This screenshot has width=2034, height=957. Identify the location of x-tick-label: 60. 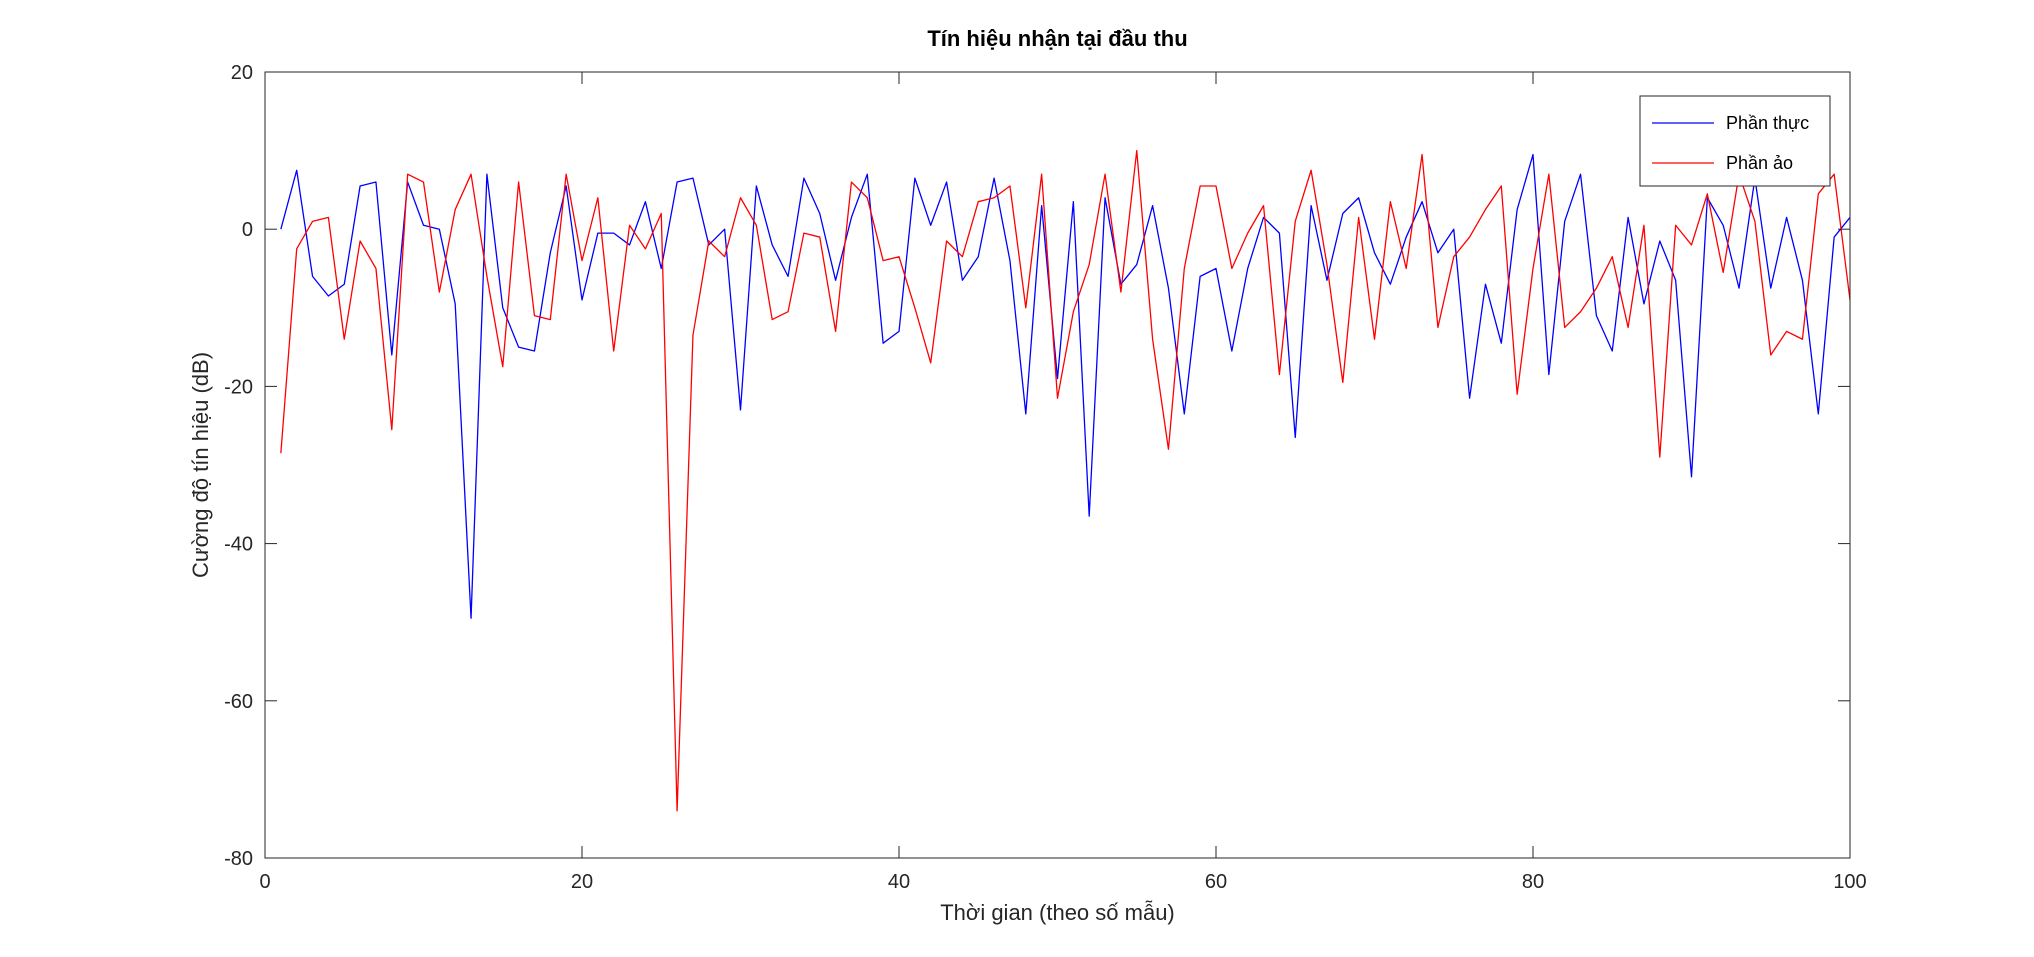
(1216, 882).